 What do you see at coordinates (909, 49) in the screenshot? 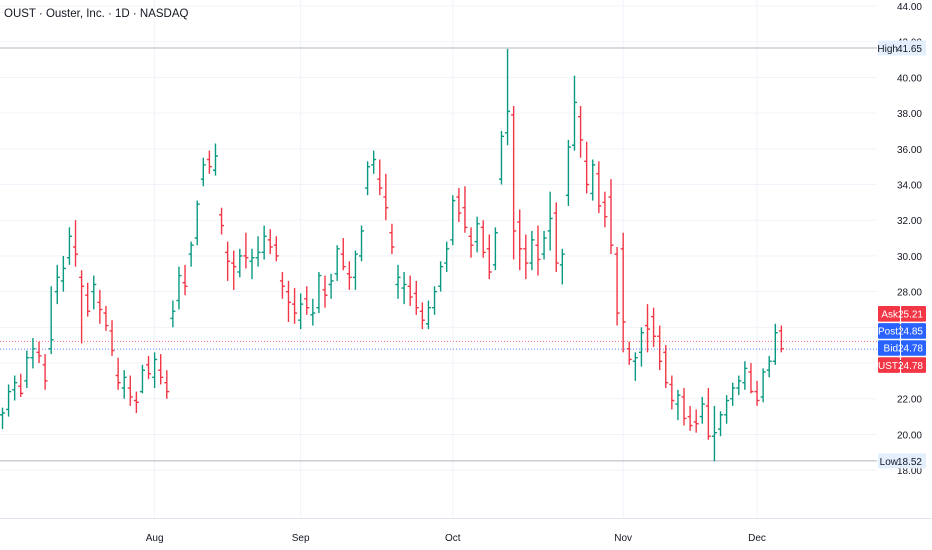
I see `high-label-value: 41.65` at bounding box center [909, 49].